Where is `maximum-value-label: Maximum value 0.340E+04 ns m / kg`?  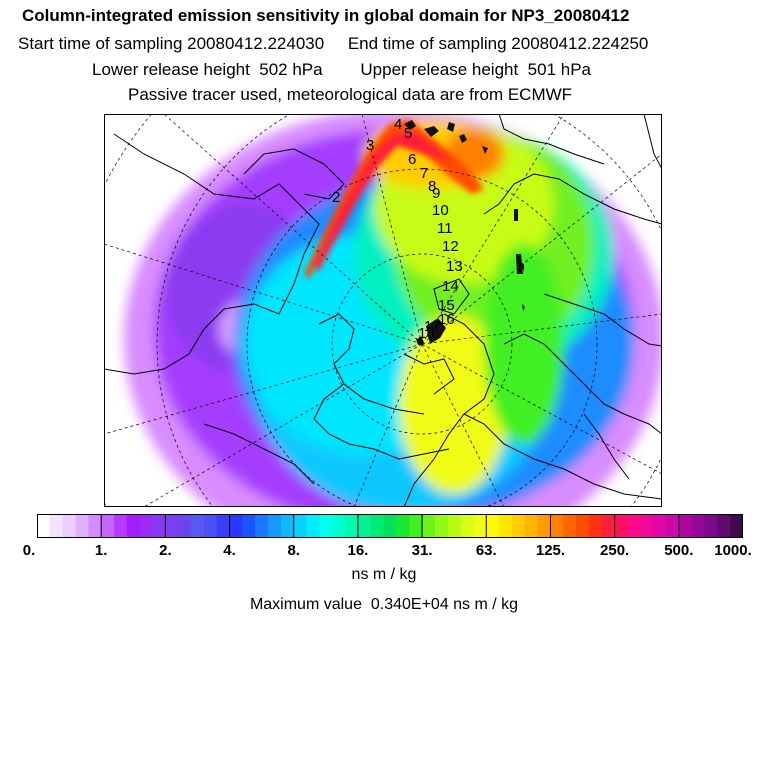
maximum-value-label: Maximum value 0.340E+04 ns m / kg is located at coordinates (384, 604).